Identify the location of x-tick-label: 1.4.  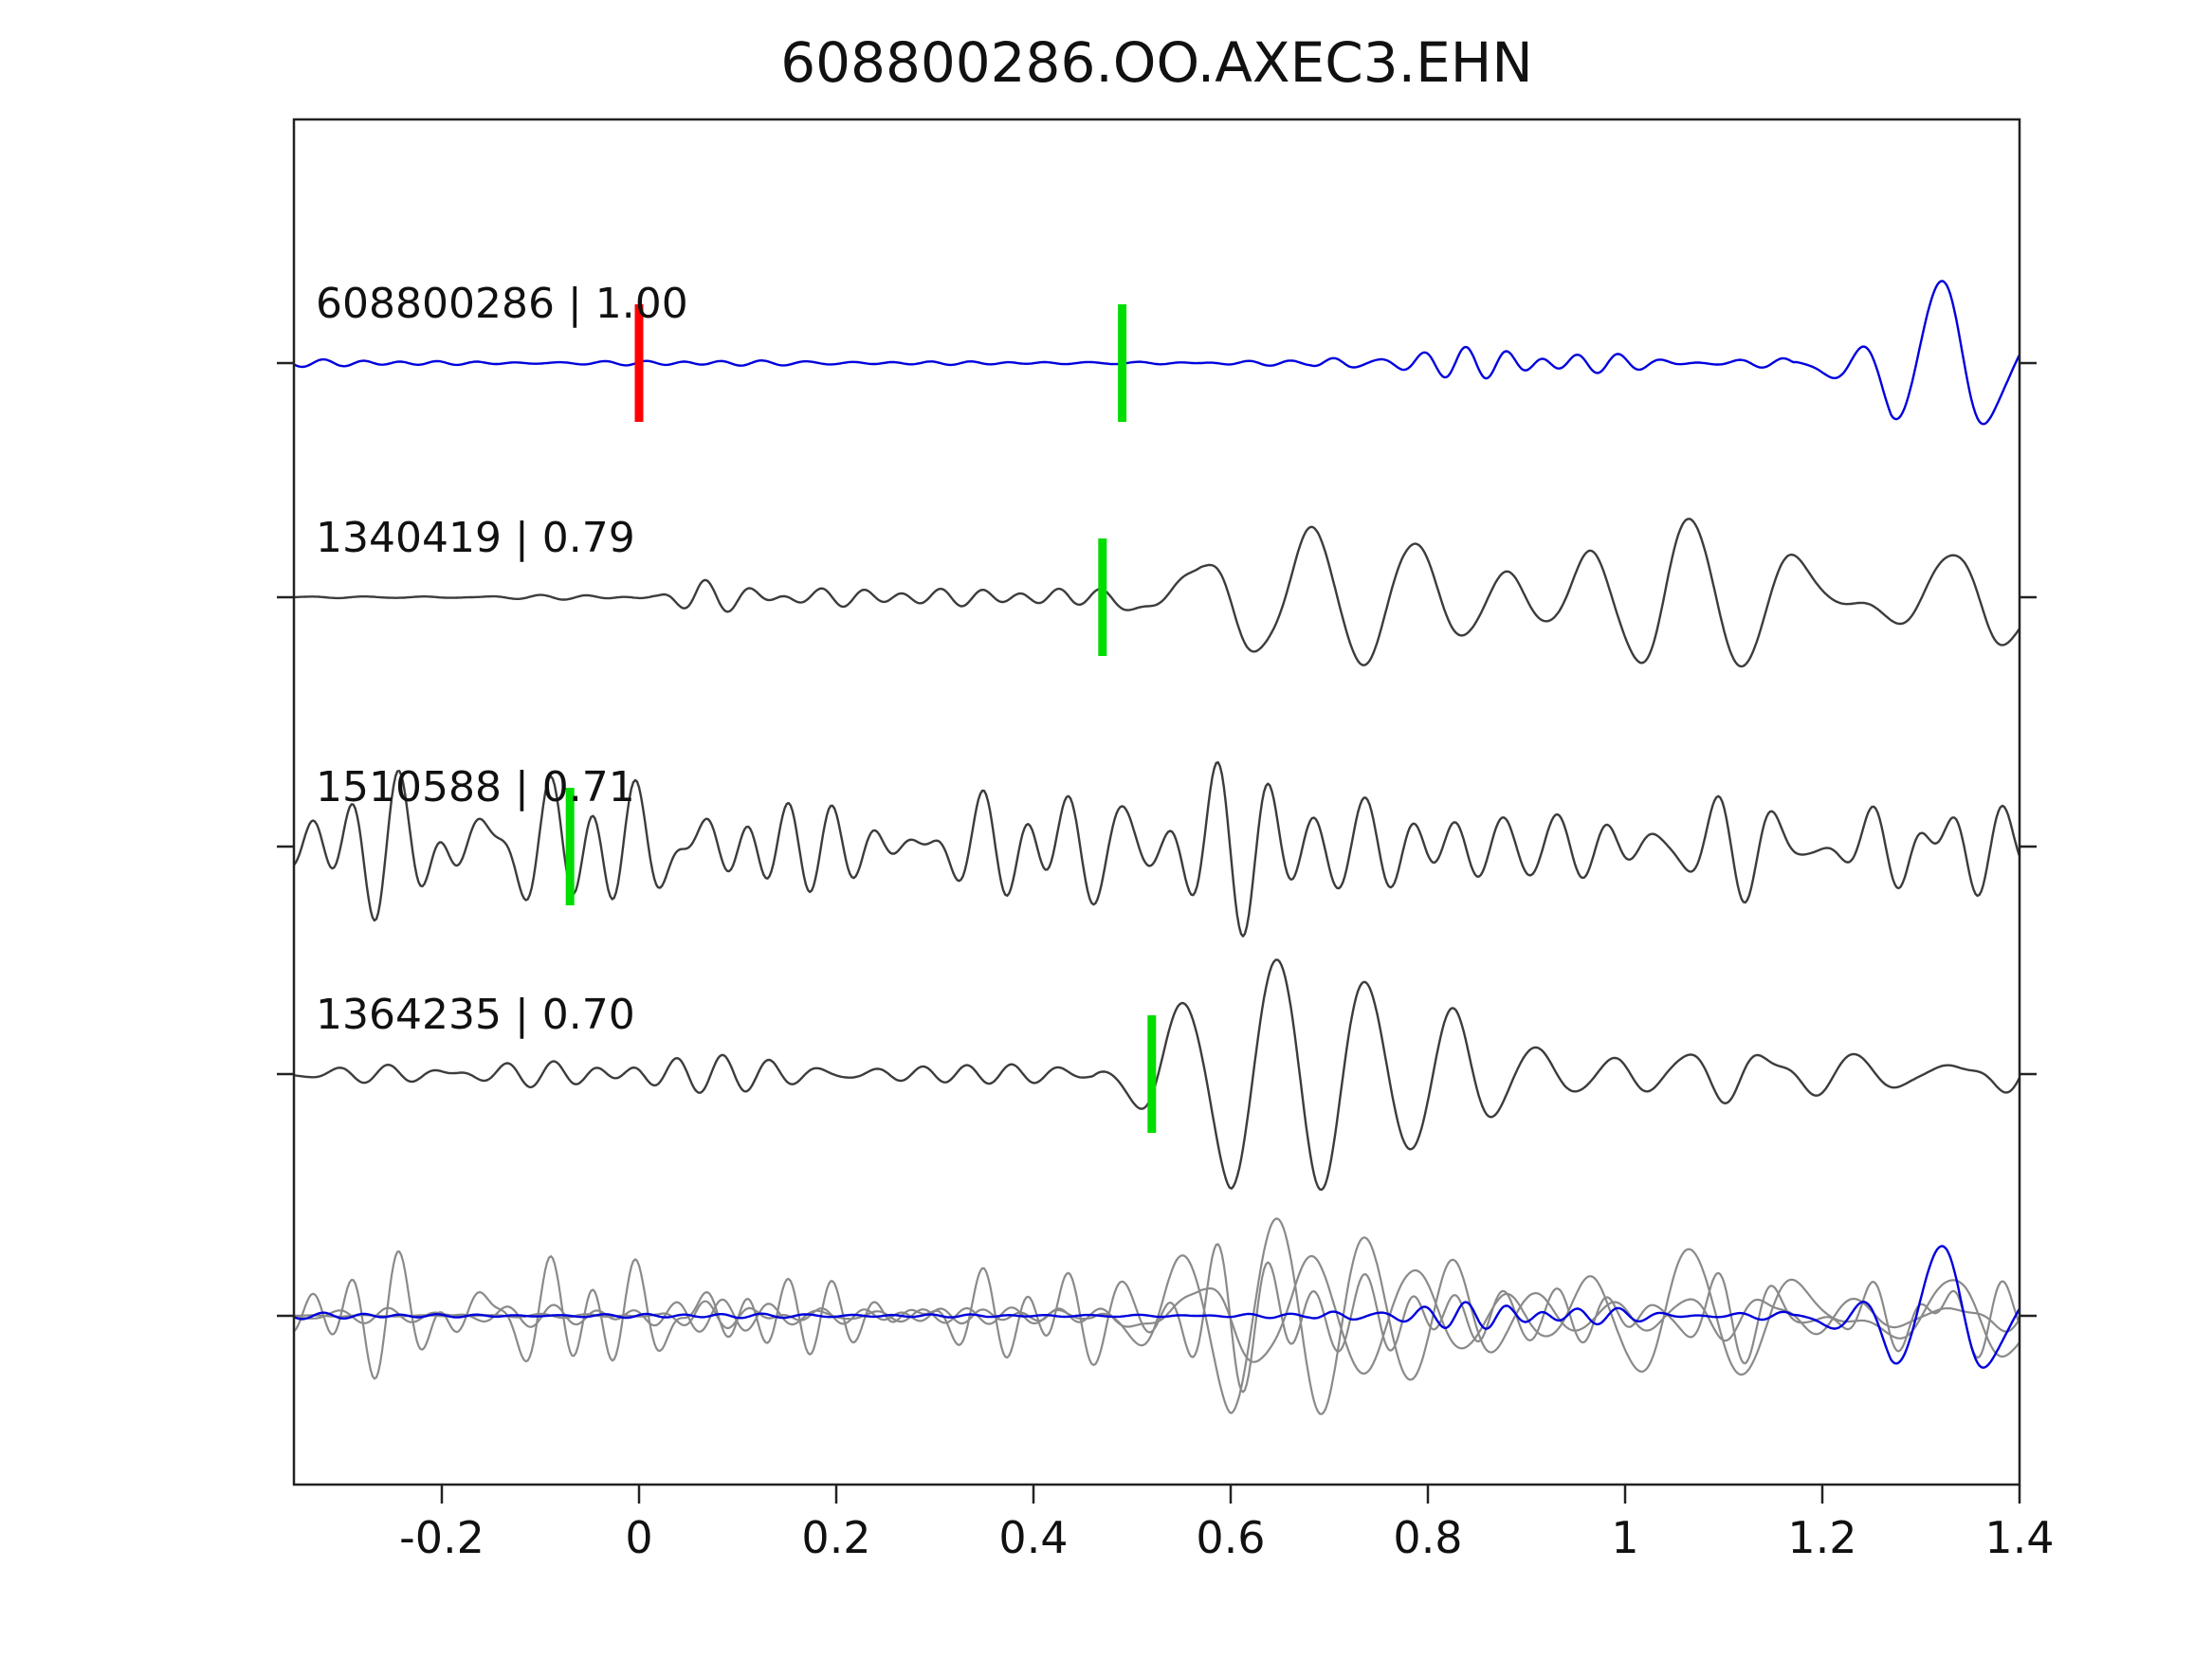
(2019, 1537).